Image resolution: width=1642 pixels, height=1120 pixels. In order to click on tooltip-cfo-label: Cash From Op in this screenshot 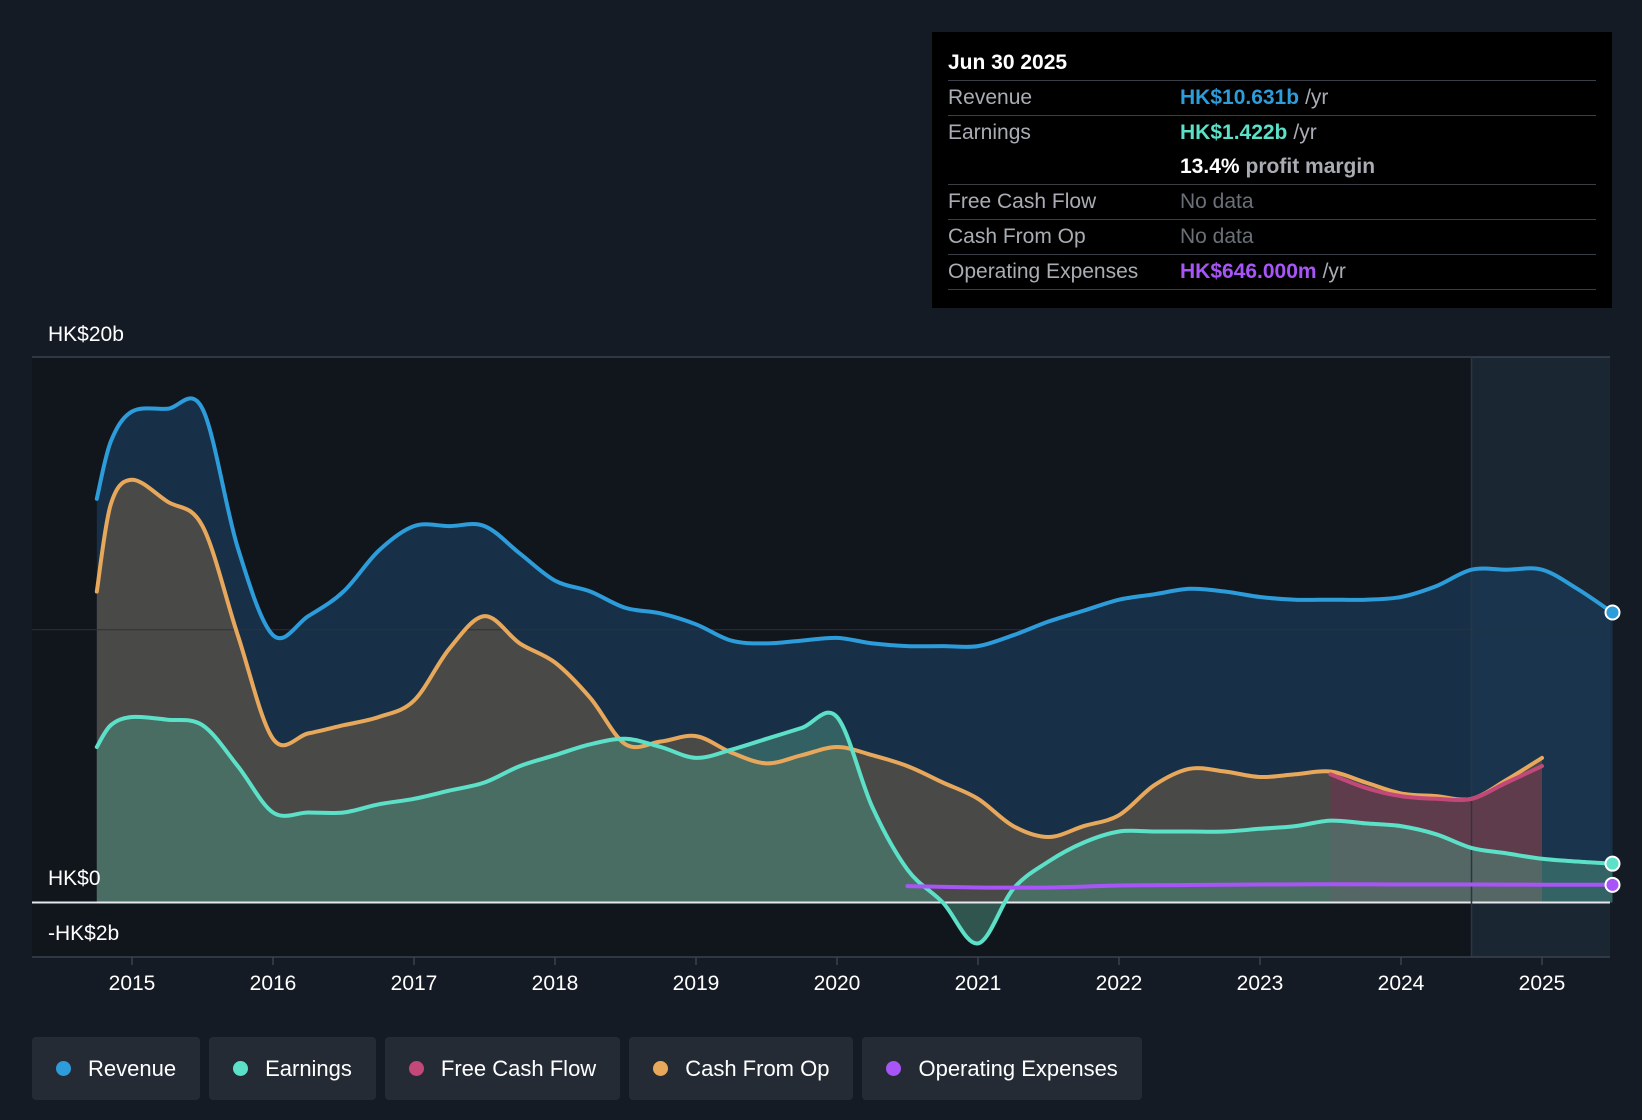, I will do `click(1017, 236)`.